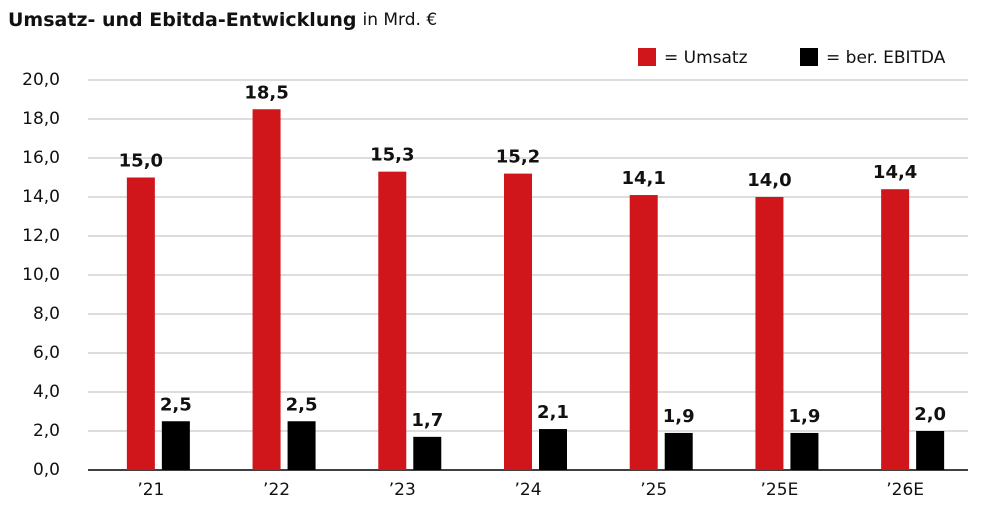 The height and width of the screenshot is (508, 1000). I want to click on y-tick-label: 20,0, so click(41, 80).